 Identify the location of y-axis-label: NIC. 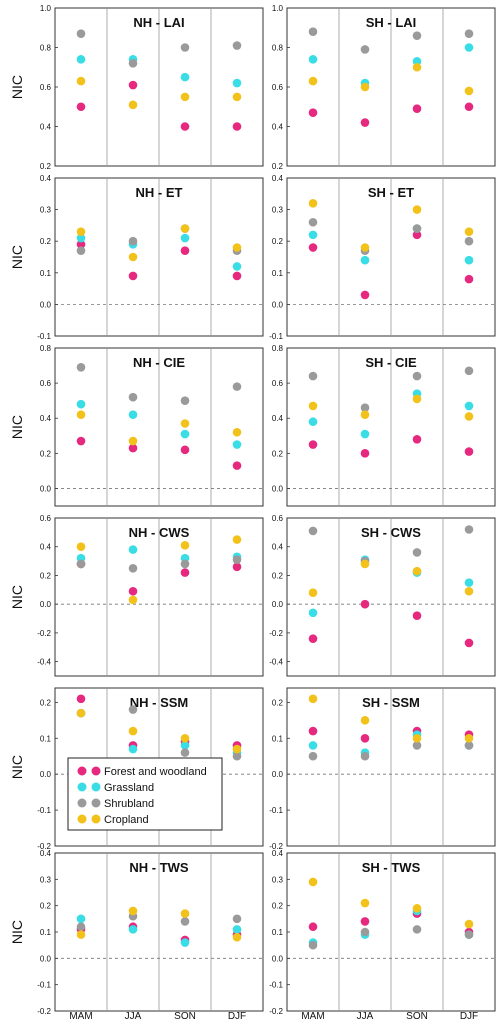
(17, 427).